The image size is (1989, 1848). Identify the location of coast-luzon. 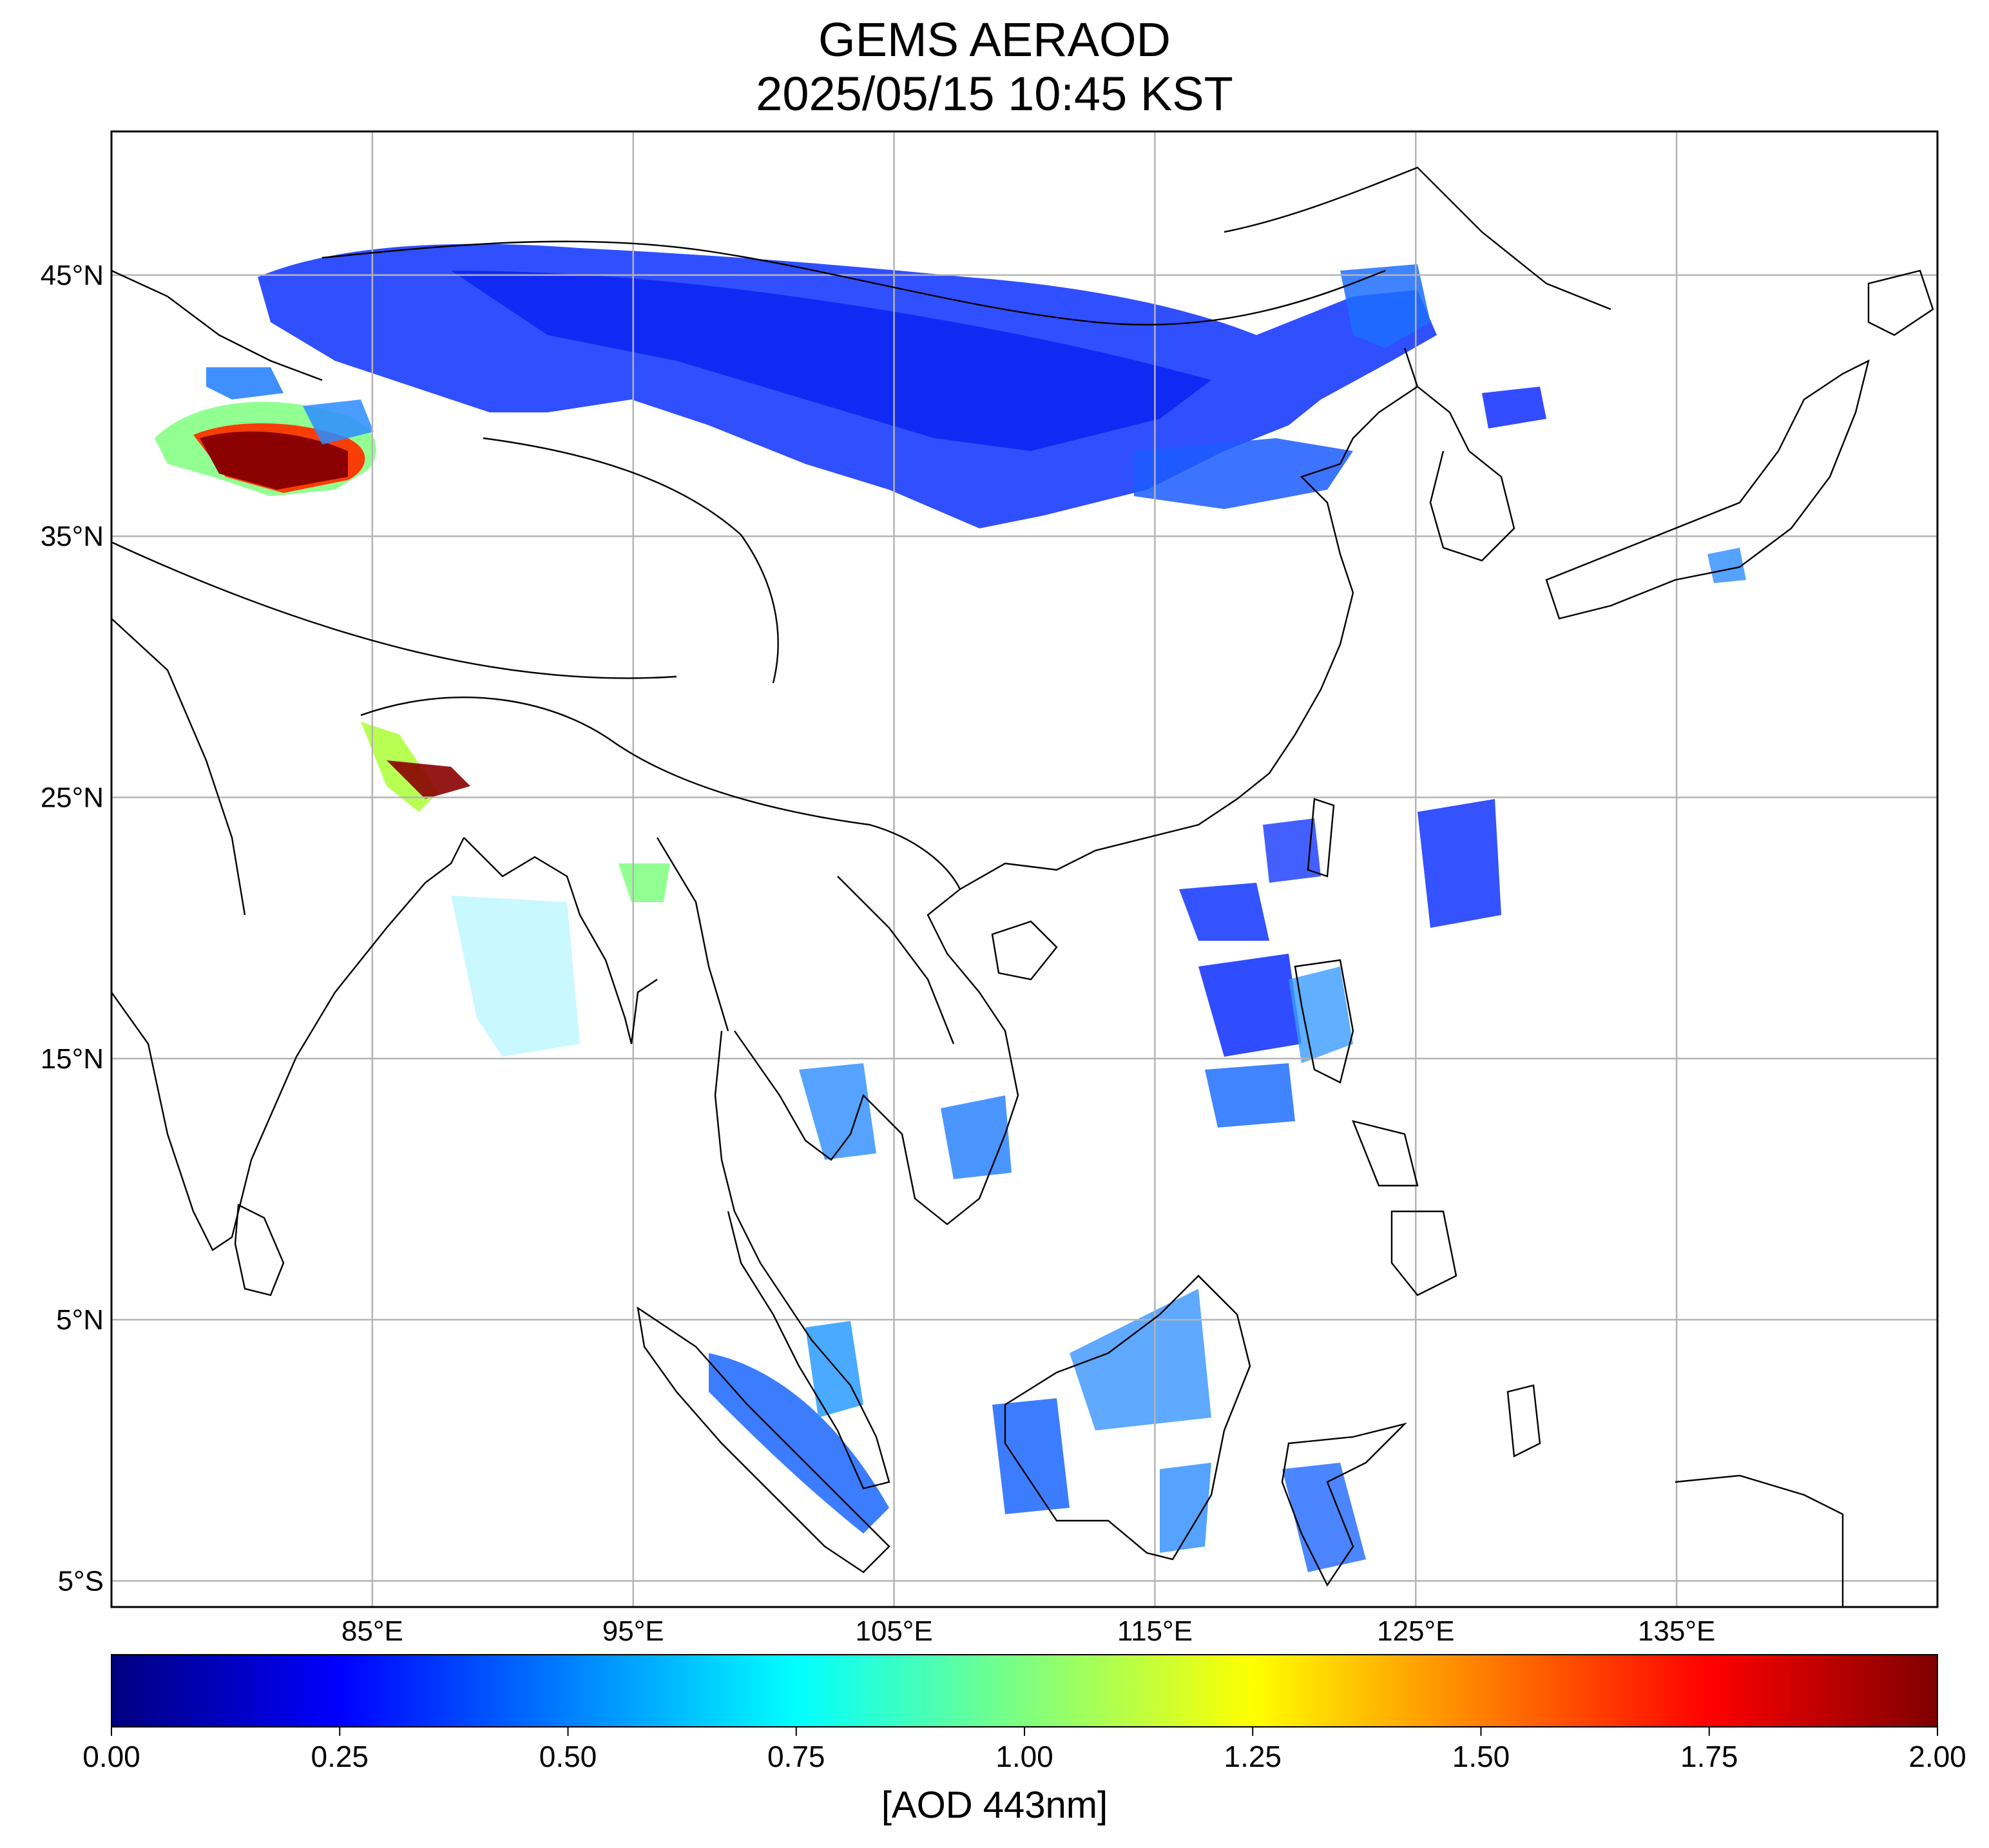
(1324, 1021).